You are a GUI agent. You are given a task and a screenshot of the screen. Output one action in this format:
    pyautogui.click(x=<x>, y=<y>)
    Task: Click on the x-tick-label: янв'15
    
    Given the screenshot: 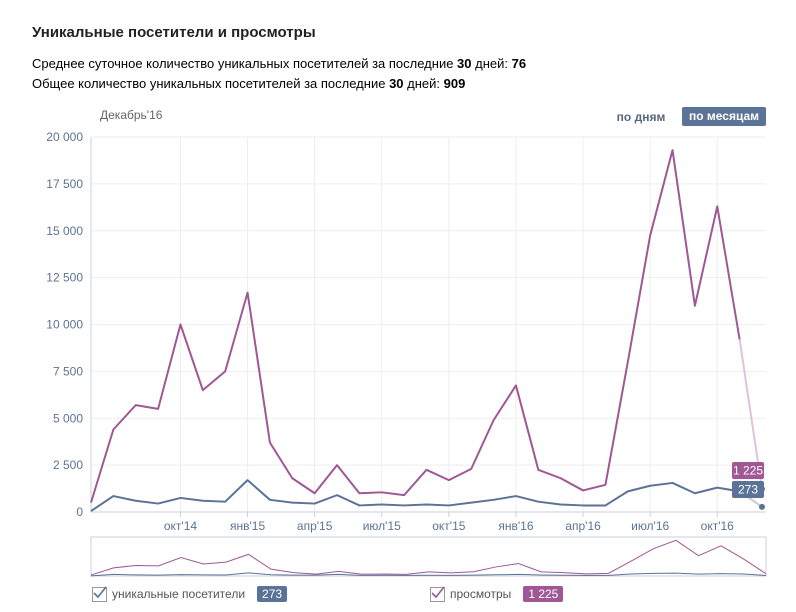 What is the action you would take?
    pyautogui.click(x=247, y=526)
    